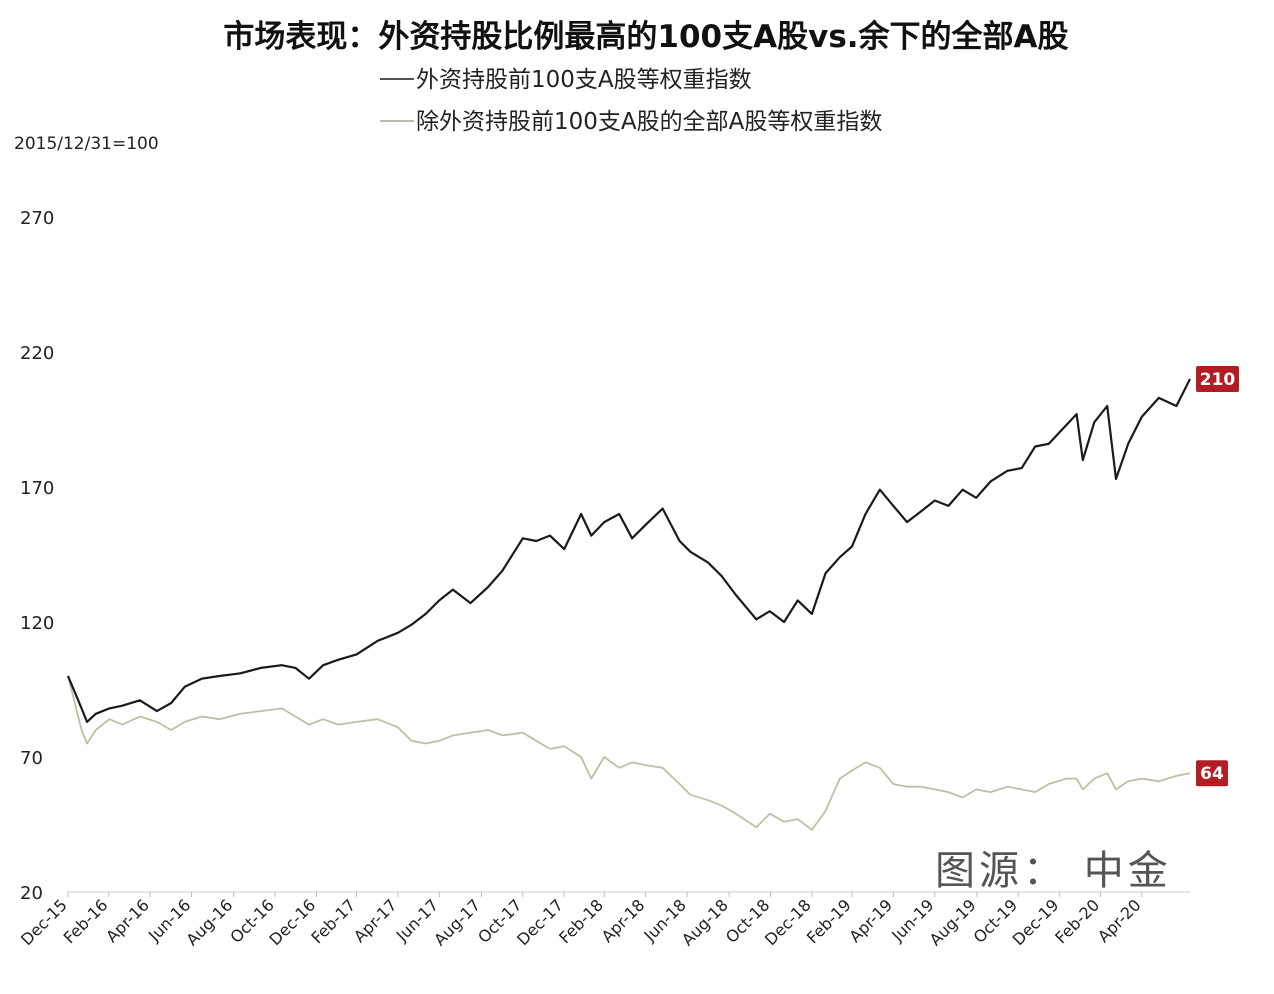  I want to click on y-tick-label-170: 170, so click(37, 488).